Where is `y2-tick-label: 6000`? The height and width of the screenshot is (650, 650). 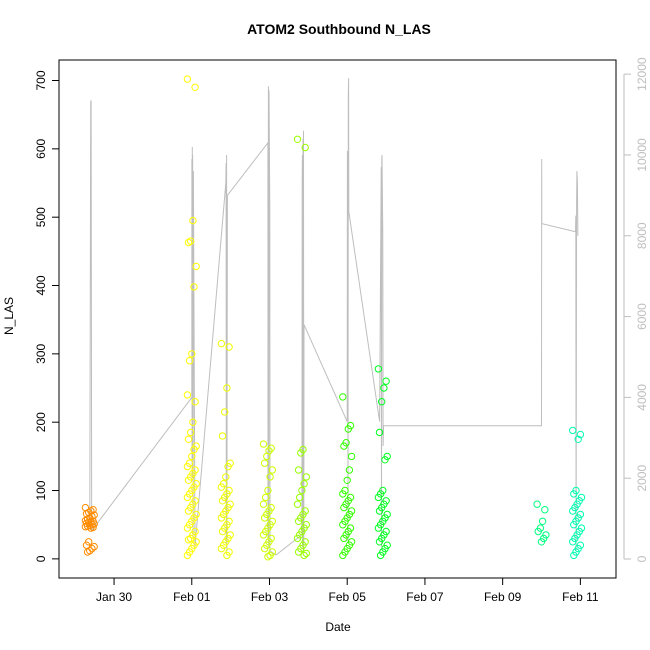
y2-tick-label: 6000 is located at coordinates (642, 316).